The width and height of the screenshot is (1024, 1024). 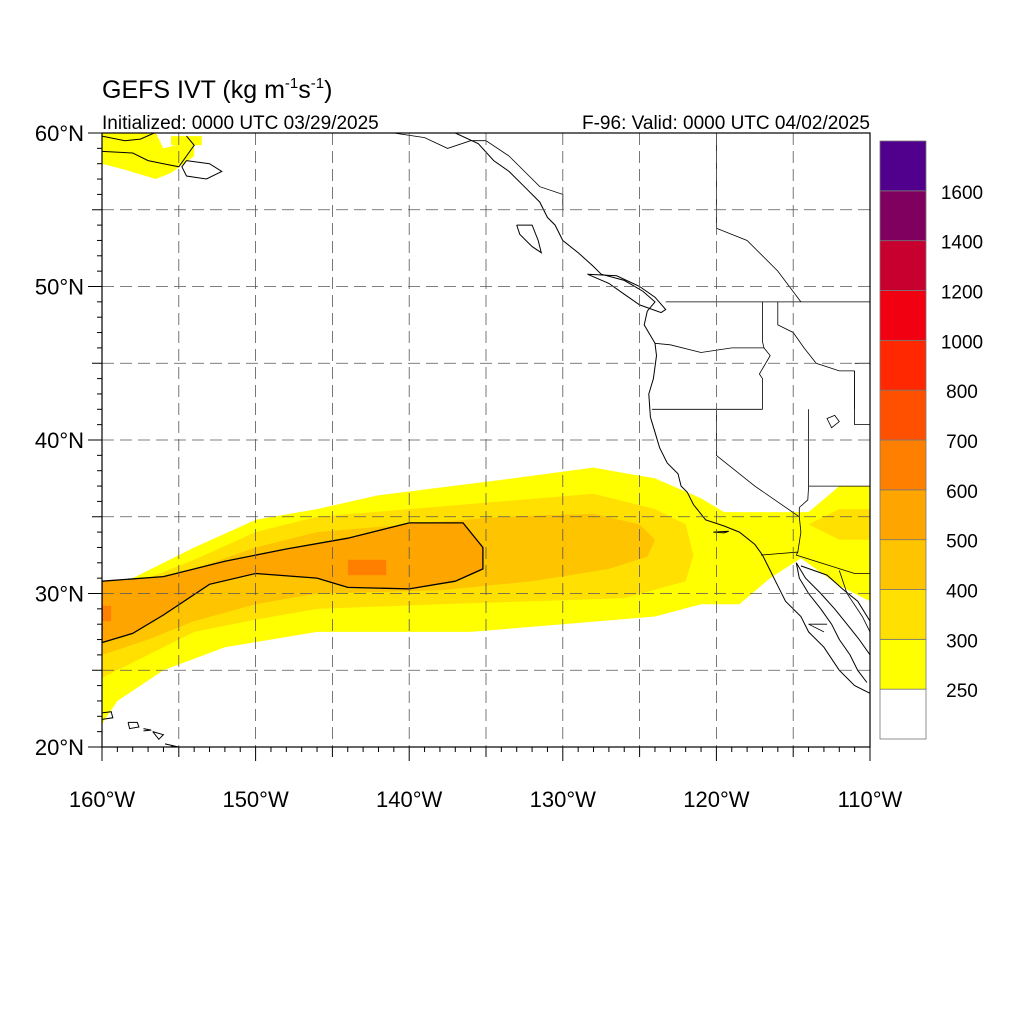 I want to click on coastline-vancouver-island, so click(x=627, y=293).